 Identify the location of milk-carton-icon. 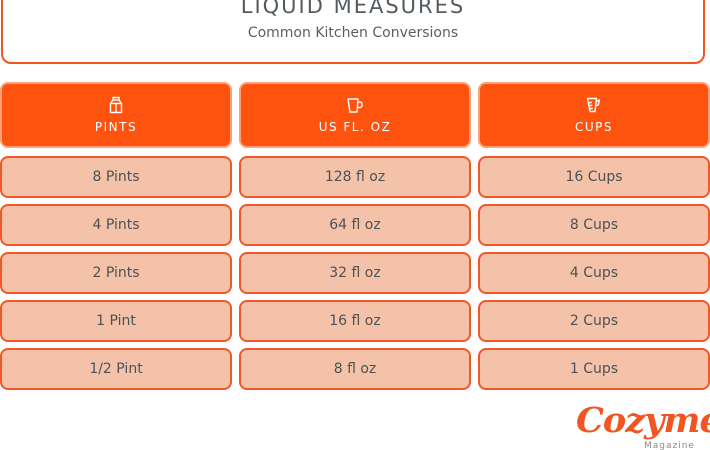
(116, 105).